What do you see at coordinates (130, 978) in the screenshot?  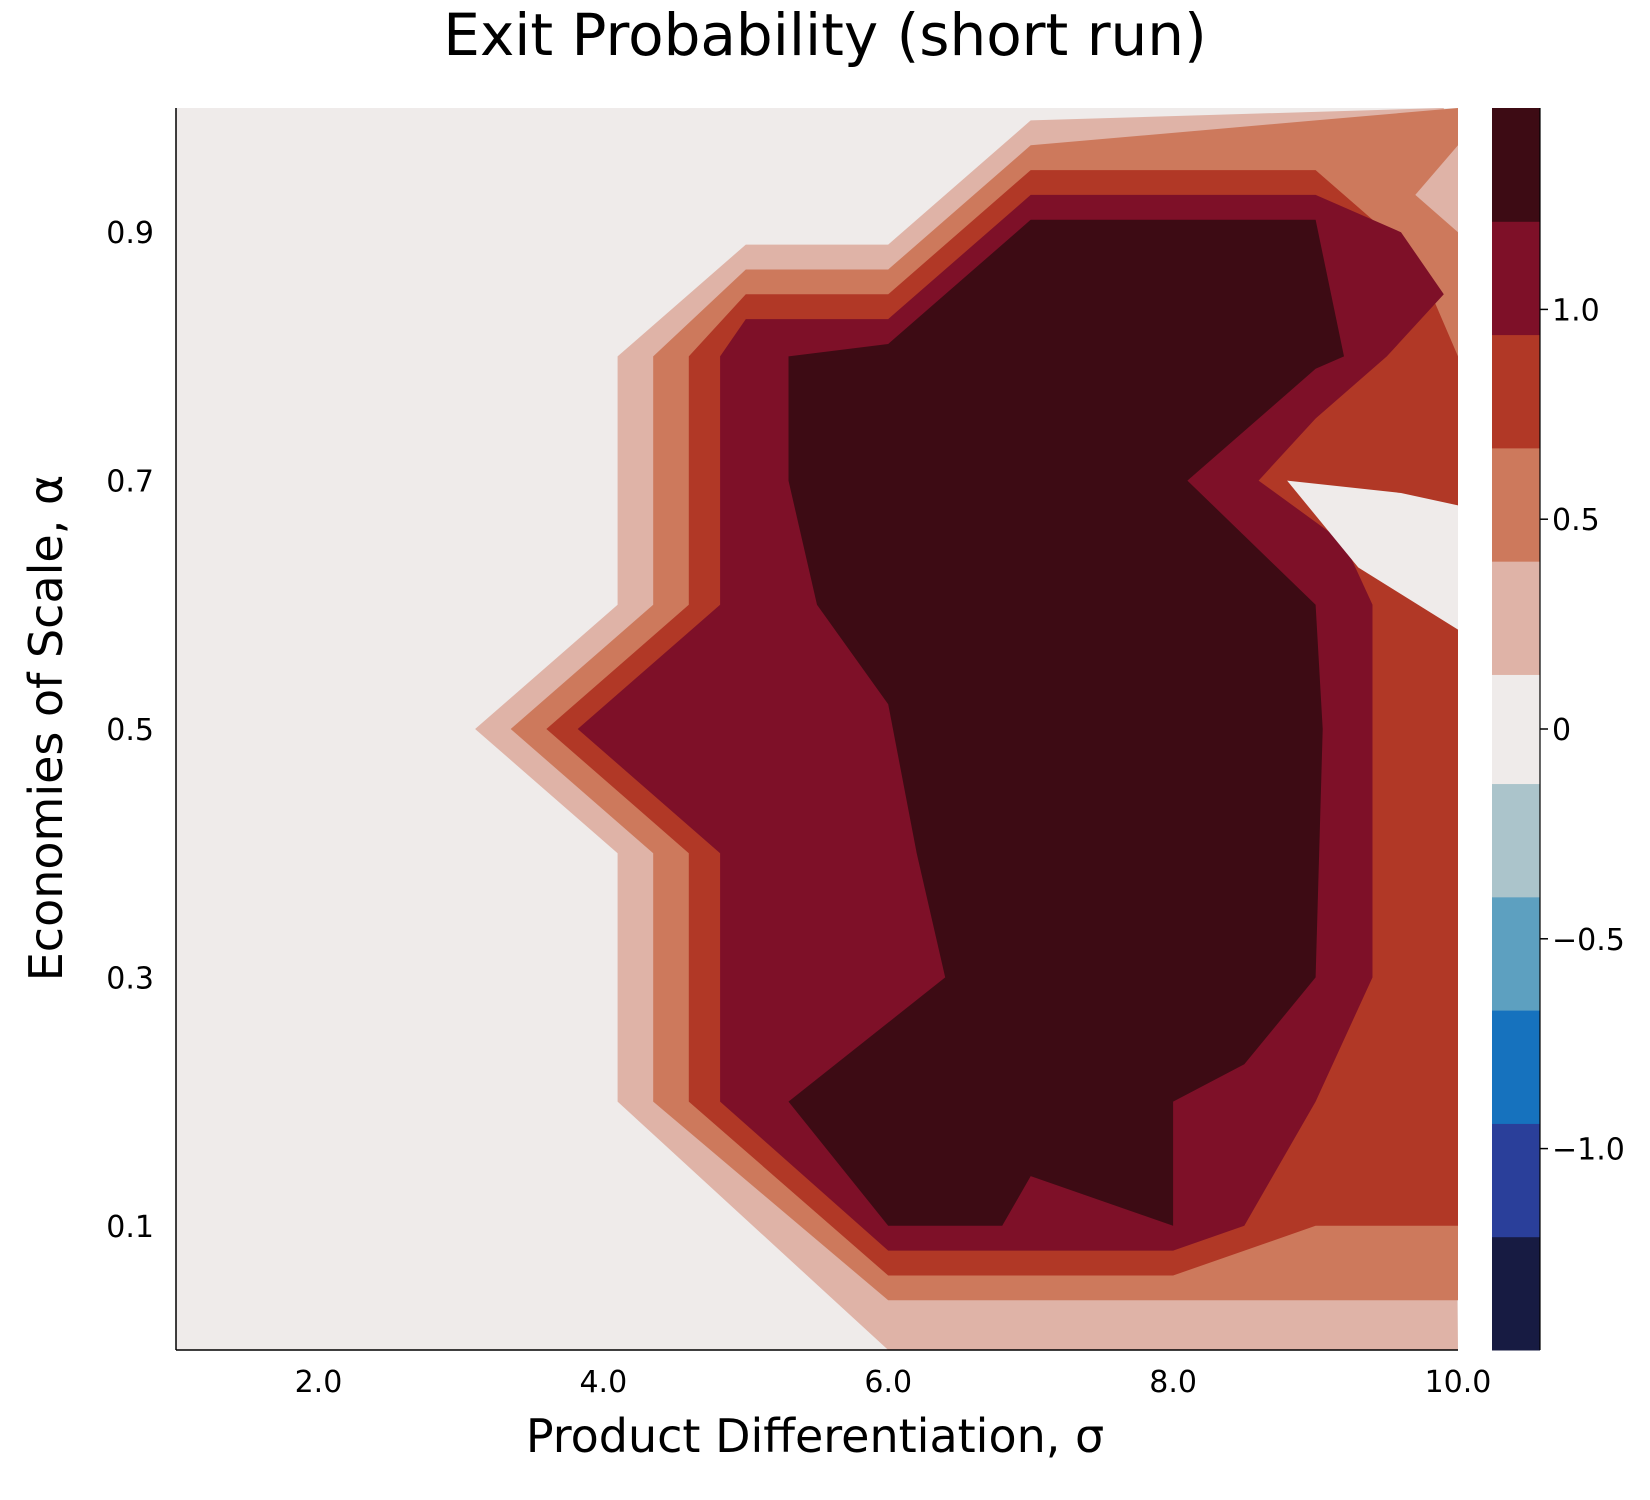 I see `y-tick-label: 0.3` at bounding box center [130, 978].